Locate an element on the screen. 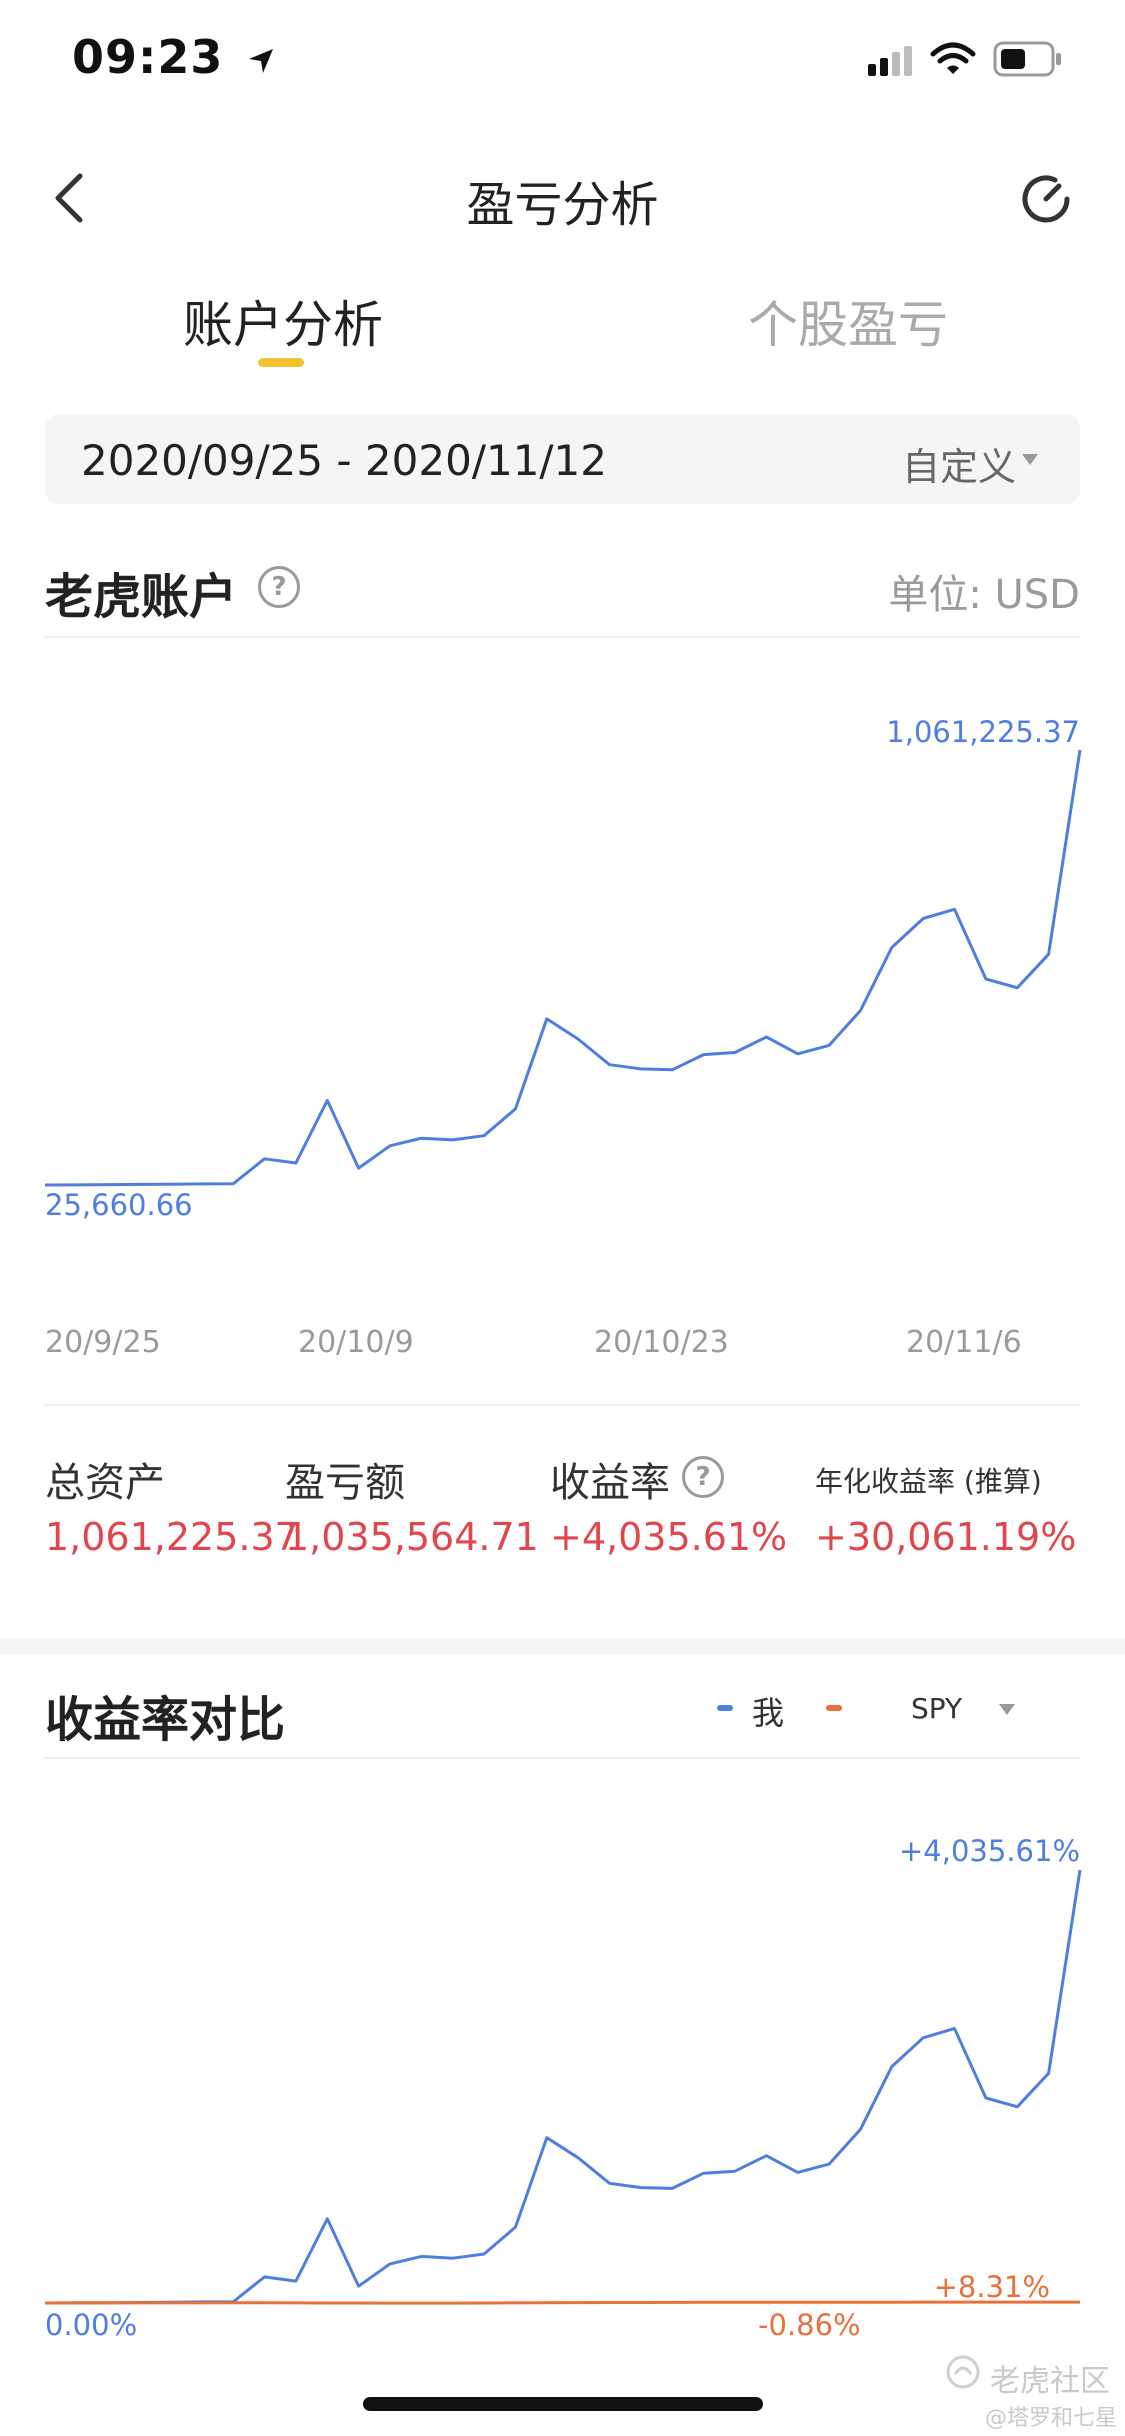 Image resolution: width=1125 pixels, height=2436 pixels. battery-icon is located at coordinates (1027, 59).